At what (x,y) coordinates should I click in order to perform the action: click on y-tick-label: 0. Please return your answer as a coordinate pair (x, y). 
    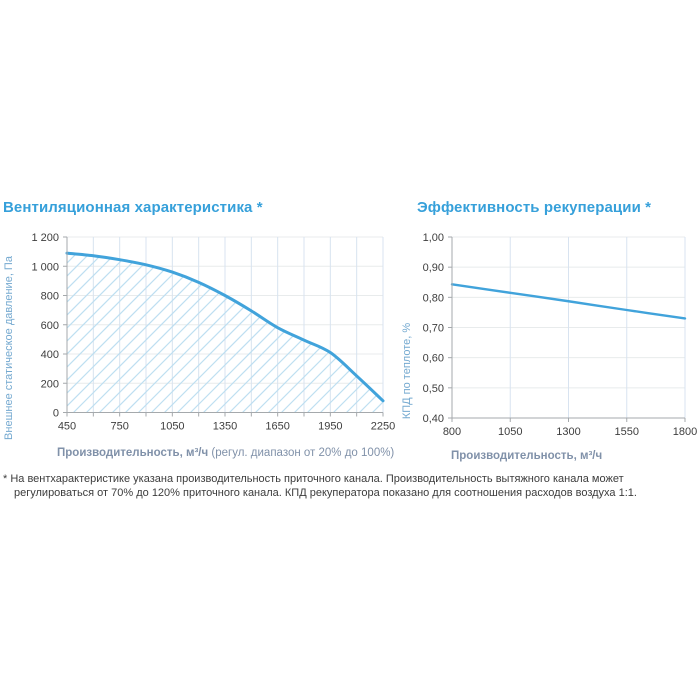
    Looking at the image, I should click on (56, 414).